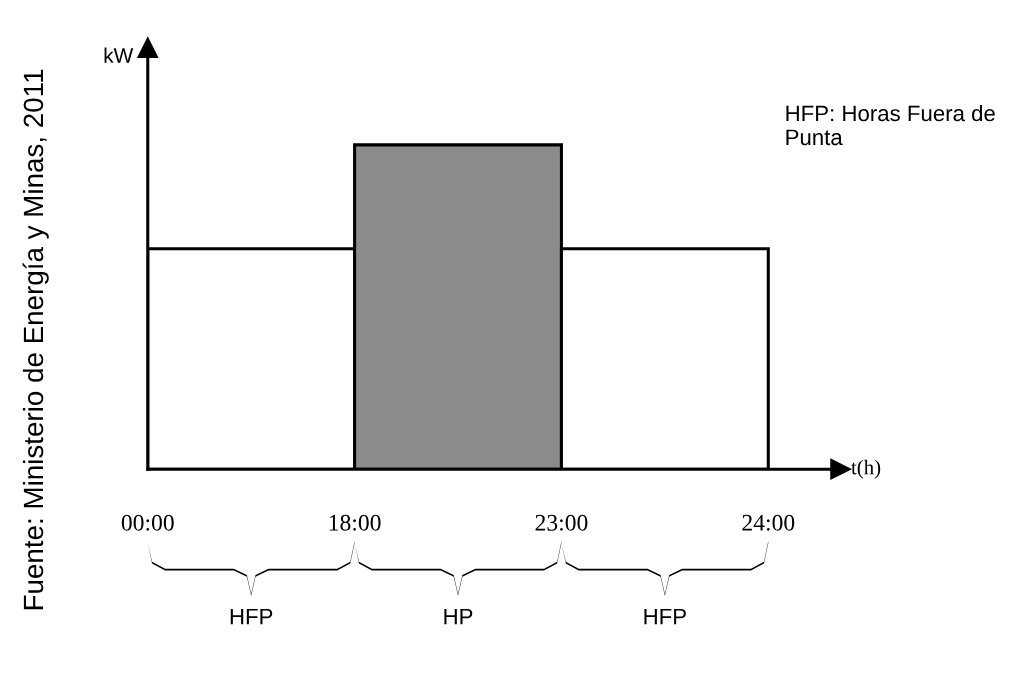  I want to click on y-axis-title: kW, so click(119, 55).